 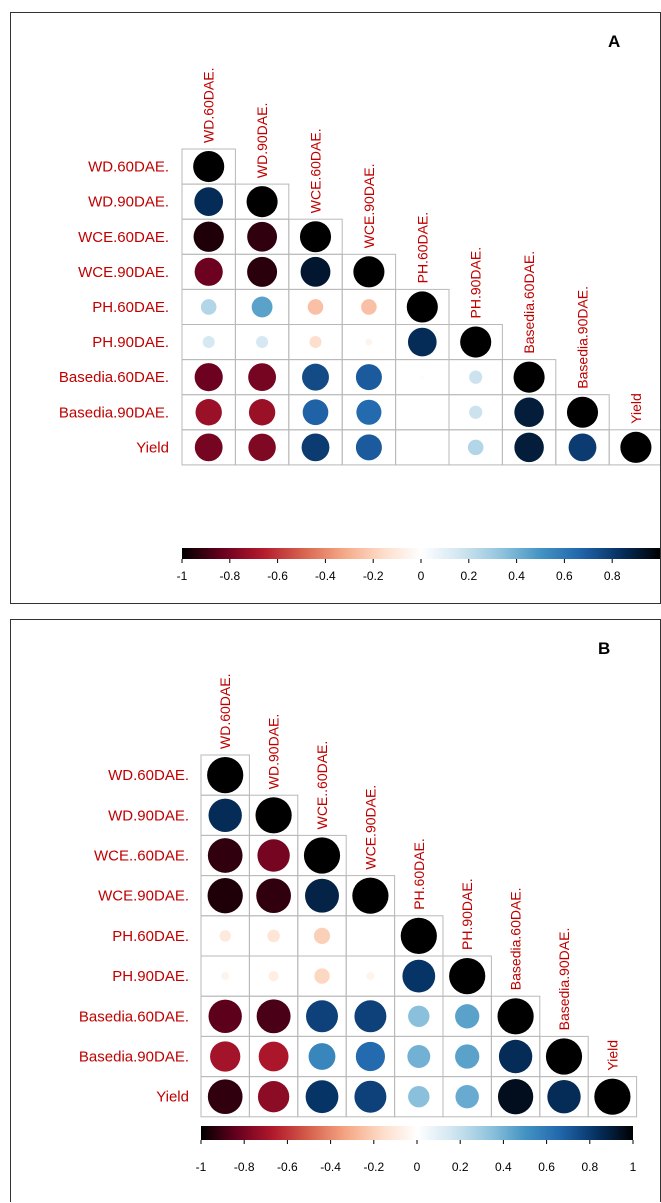 What do you see at coordinates (114, 377) in the screenshot?
I see `row-label: Basedia.60DAE.` at bounding box center [114, 377].